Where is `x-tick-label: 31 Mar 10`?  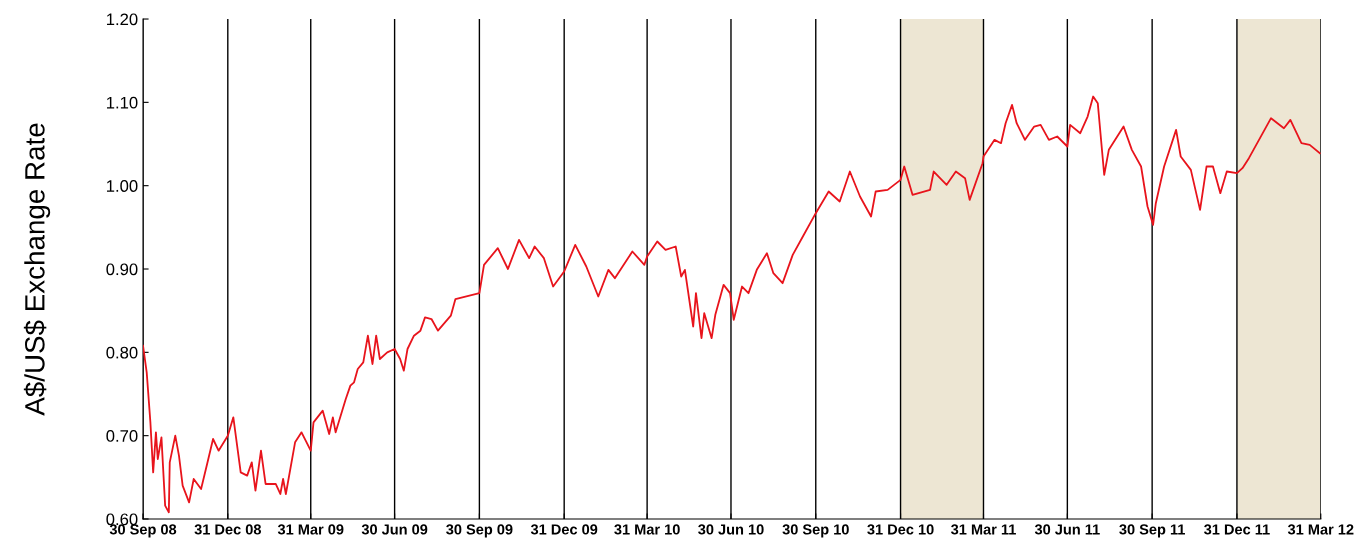 x-tick-label: 31 Mar 10 is located at coordinates (647, 529).